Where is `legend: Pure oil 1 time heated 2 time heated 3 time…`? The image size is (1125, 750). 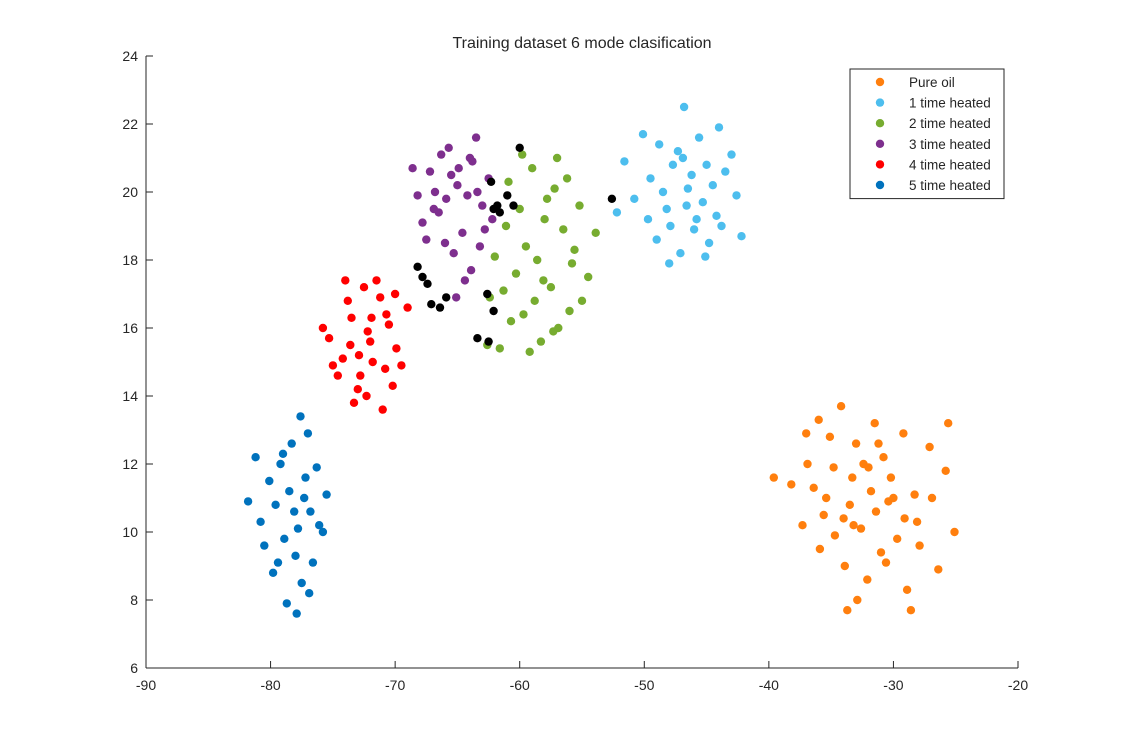 legend: Pure oil 1 time heated 2 time heated 3 time… is located at coordinates (927, 134).